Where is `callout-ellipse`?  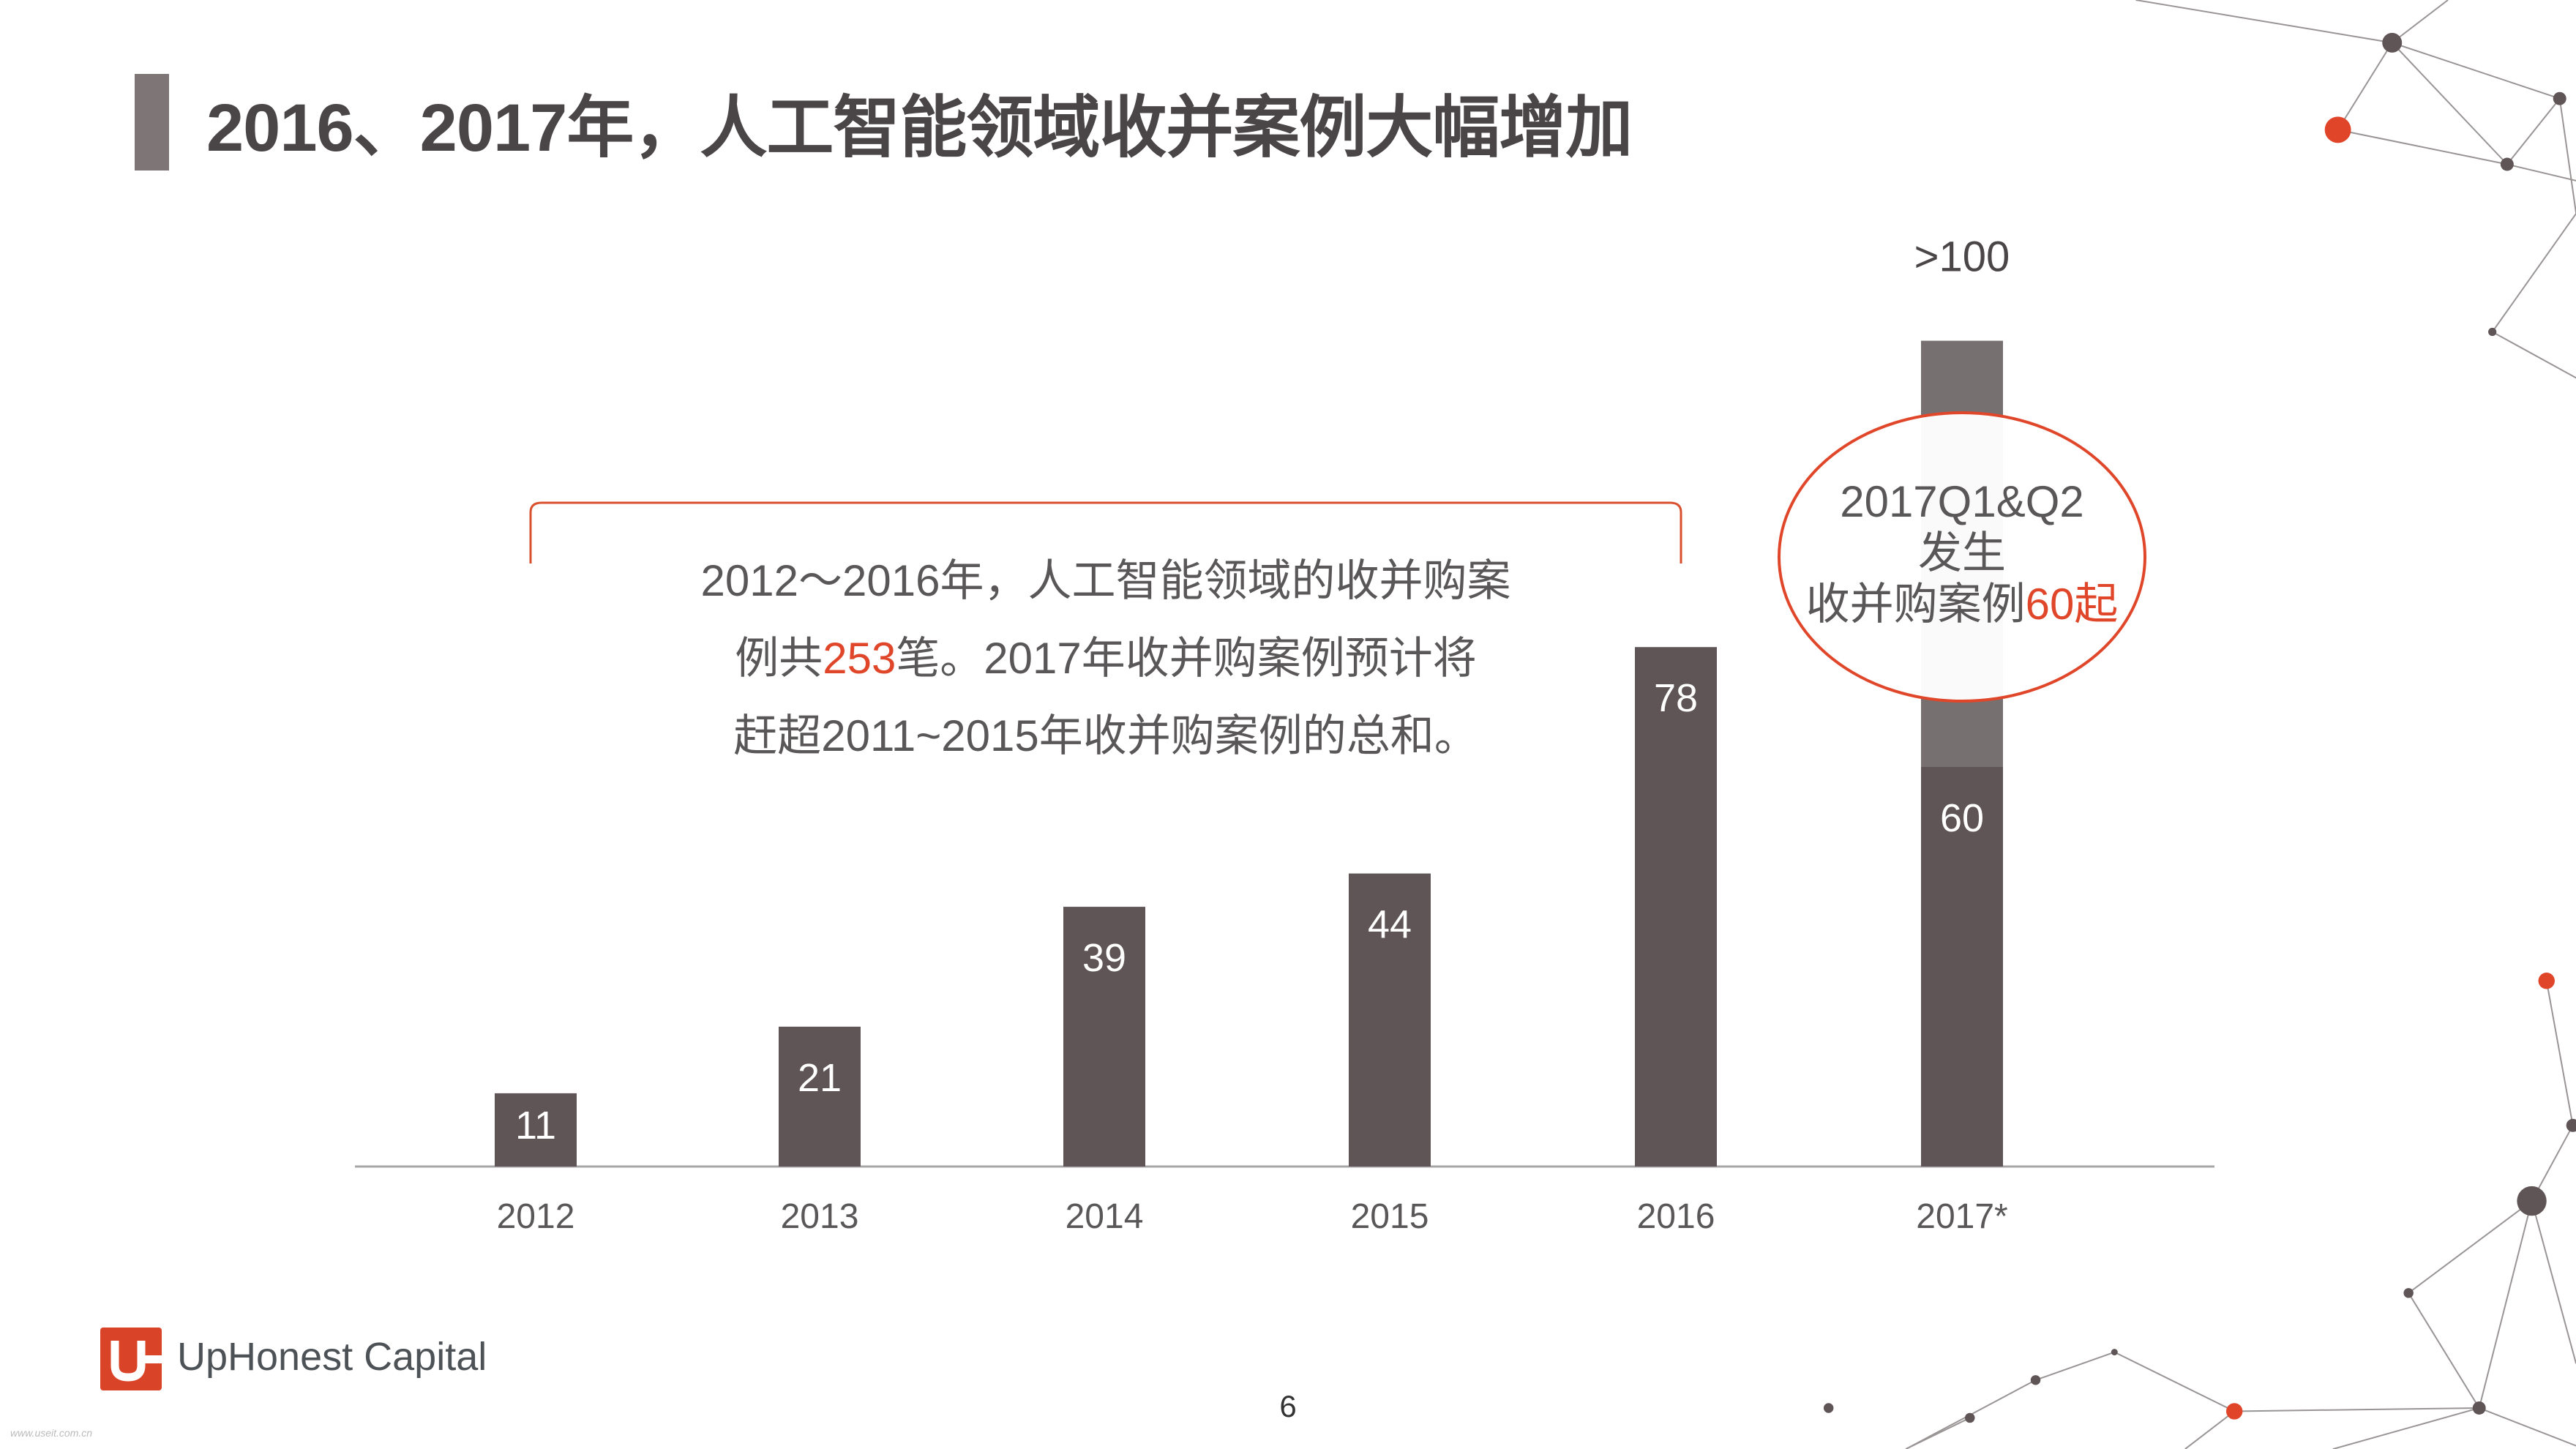 callout-ellipse is located at coordinates (1962, 557).